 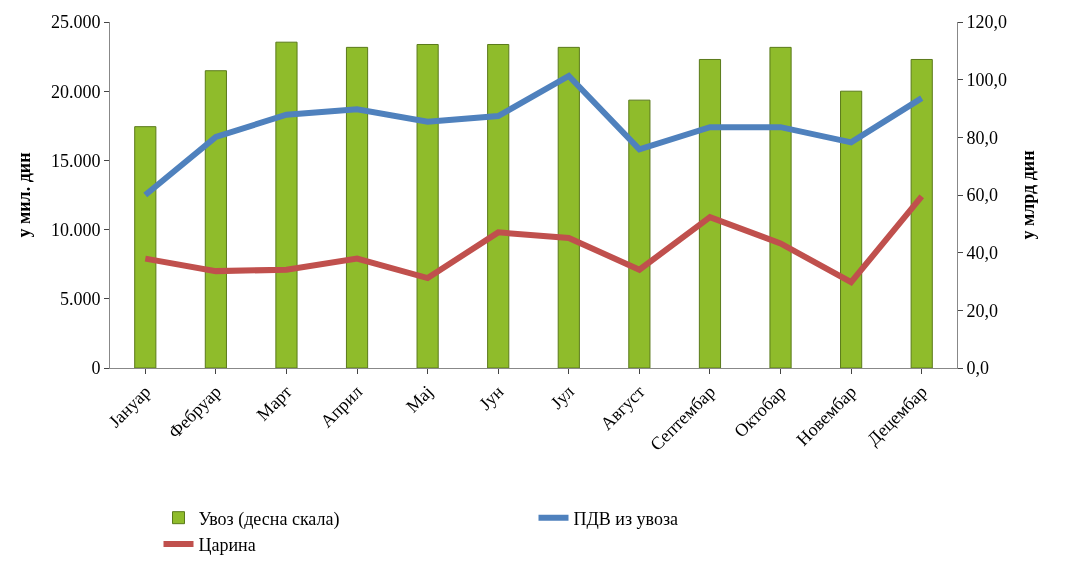 What do you see at coordinates (626, 518) in the screenshot?
I see `legend-label: ПДВ из увоза` at bounding box center [626, 518].